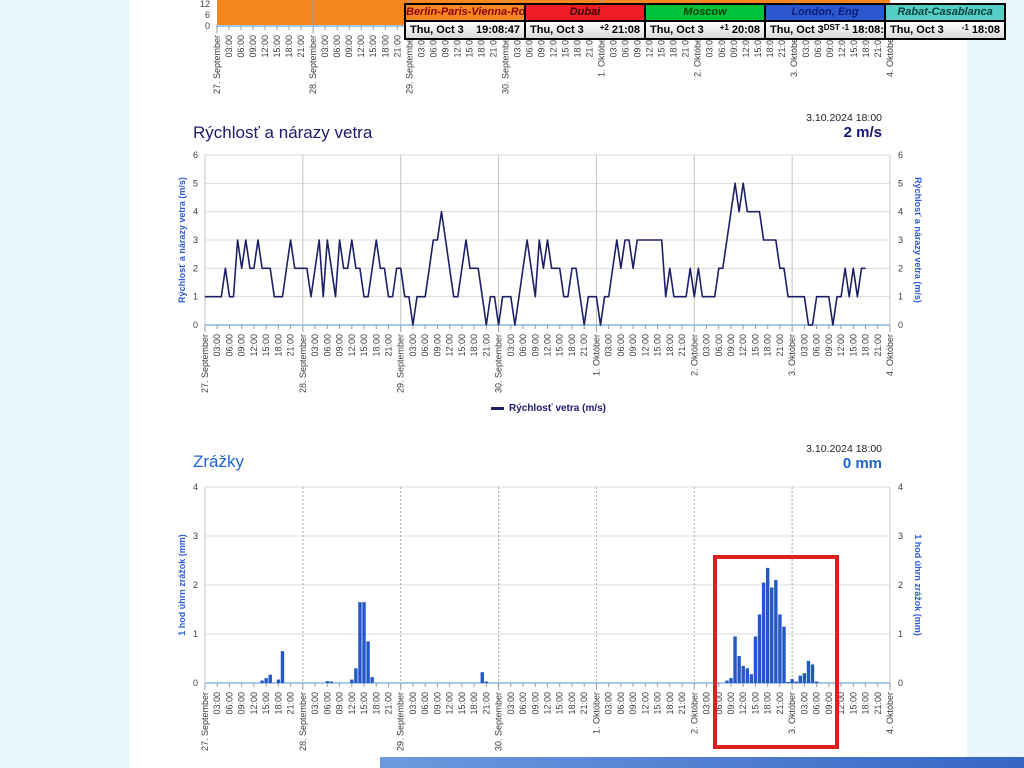  Describe the element at coordinates (862, 132) in the screenshot. I see `wind-current-value: 2 m/s` at that location.